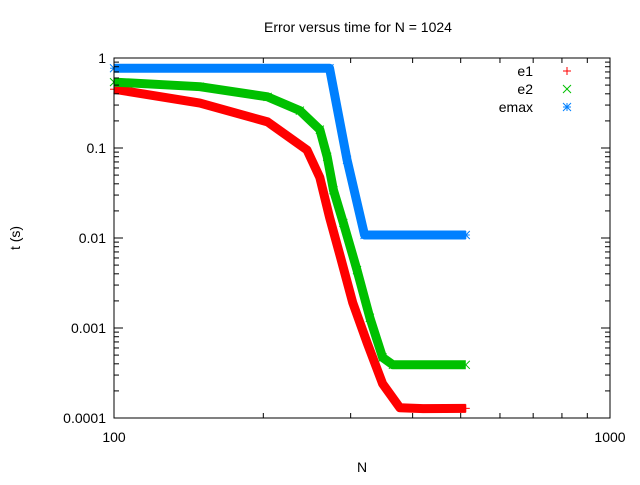  Describe the element at coordinates (84, 418) in the screenshot. I see `y-tick-label: 0.0001` at that location.